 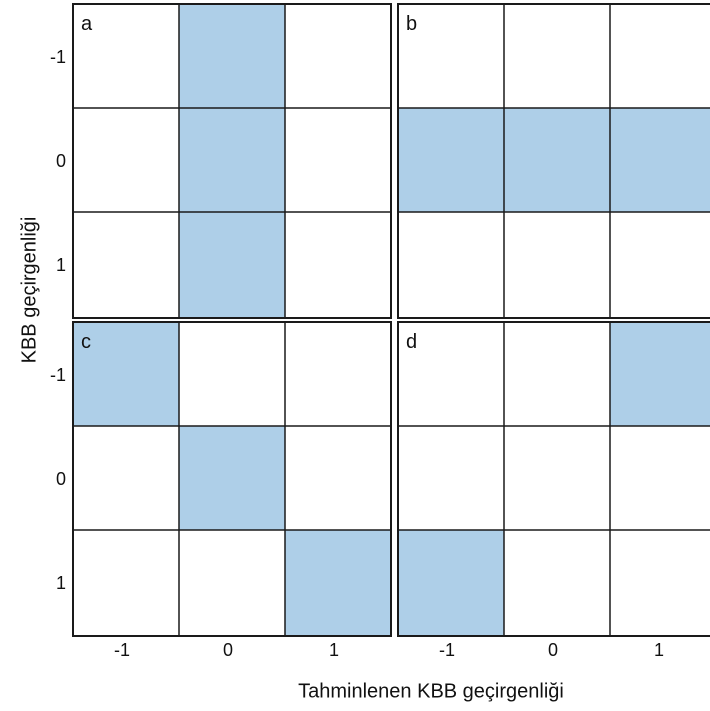 I want to click on filled-cell-r0-c1, so click(x=232, y=56).